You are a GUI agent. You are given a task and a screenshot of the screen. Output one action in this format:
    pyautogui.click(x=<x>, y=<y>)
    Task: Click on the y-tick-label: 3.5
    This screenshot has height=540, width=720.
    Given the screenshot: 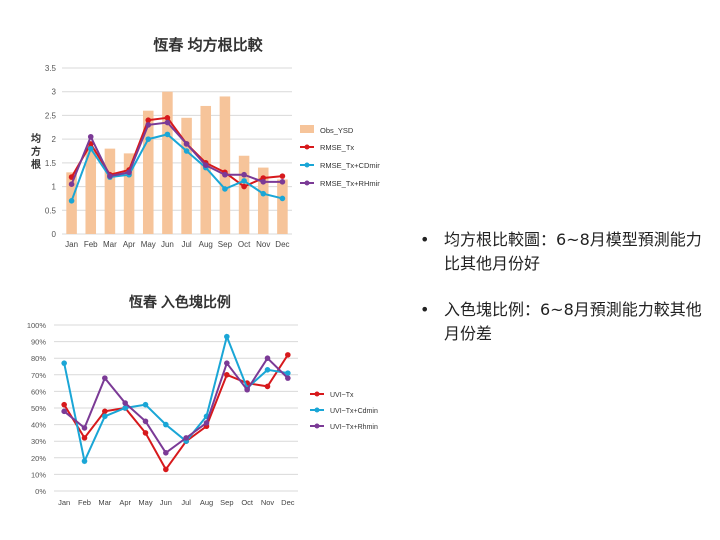 What is the action you would take?
    pyautogui.click(x=51, y=68)
    